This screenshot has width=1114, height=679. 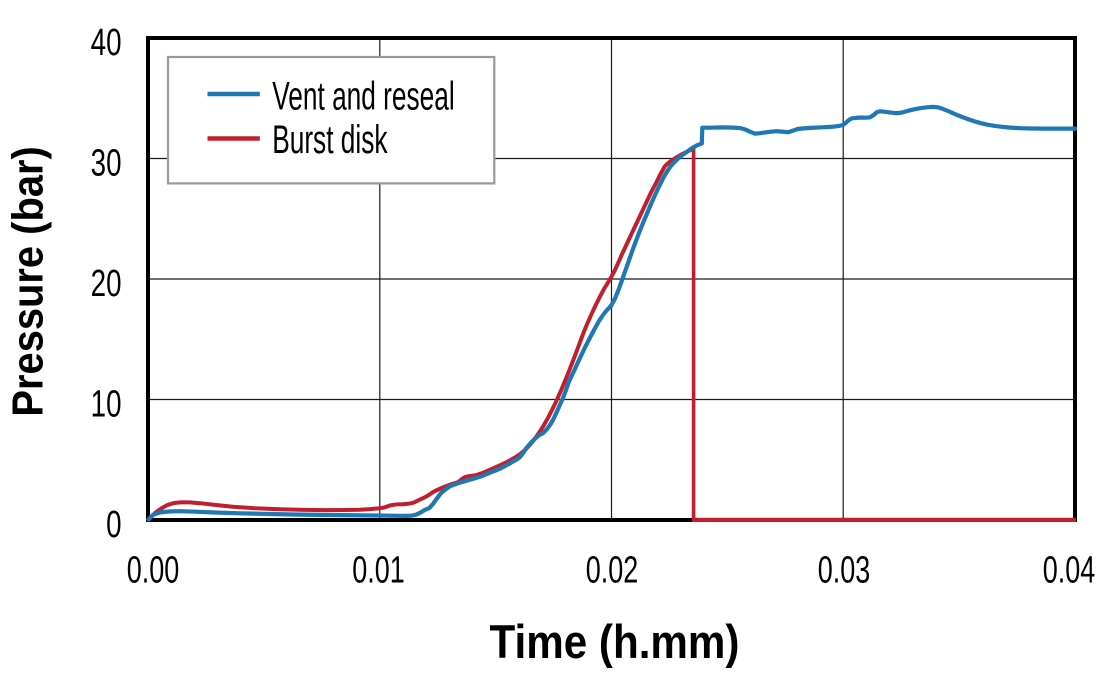 What do you see at coordinates (612, 569) in the screenshot?
I see `svg-text: 0.02` at bounding box center [612, 569].